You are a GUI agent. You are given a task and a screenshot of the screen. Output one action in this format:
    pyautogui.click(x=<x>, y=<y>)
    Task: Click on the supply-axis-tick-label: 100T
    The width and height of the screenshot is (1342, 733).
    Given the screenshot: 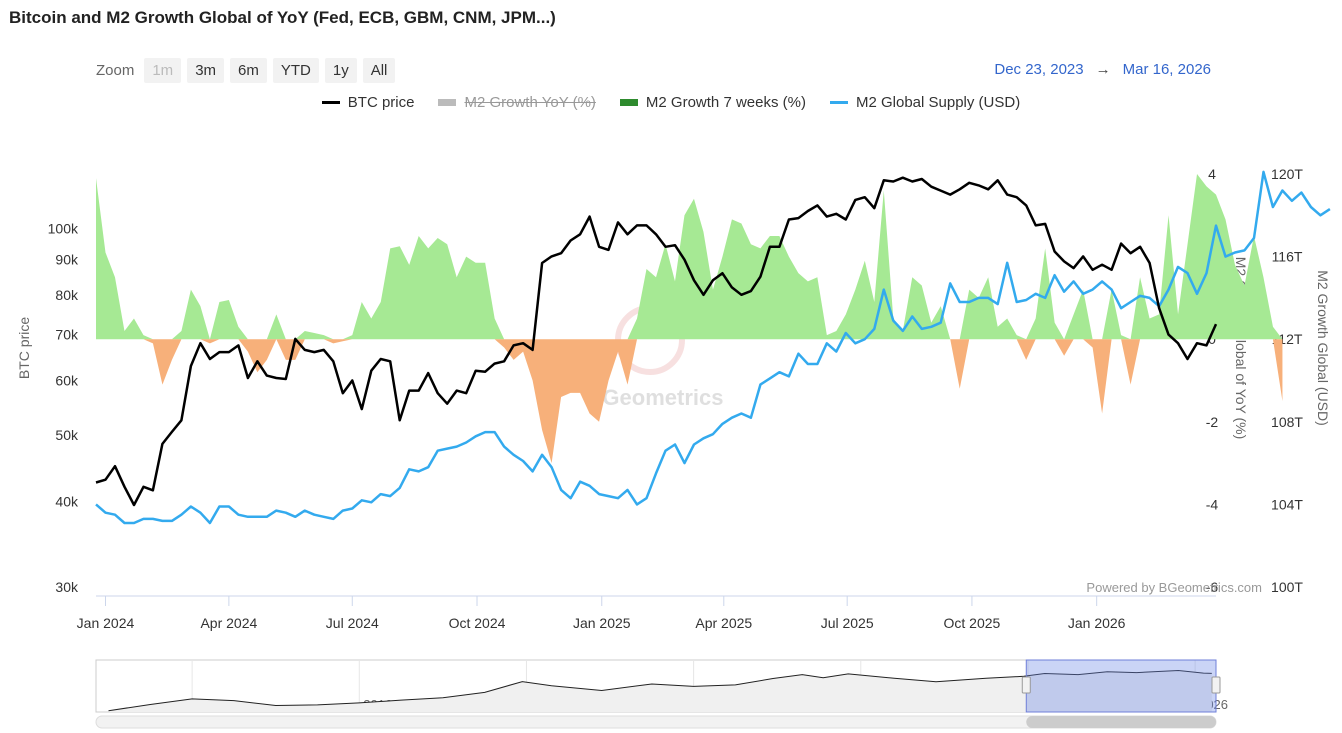 What is the action you would take?
    pyautogui.click(x=1287, y=587)
    